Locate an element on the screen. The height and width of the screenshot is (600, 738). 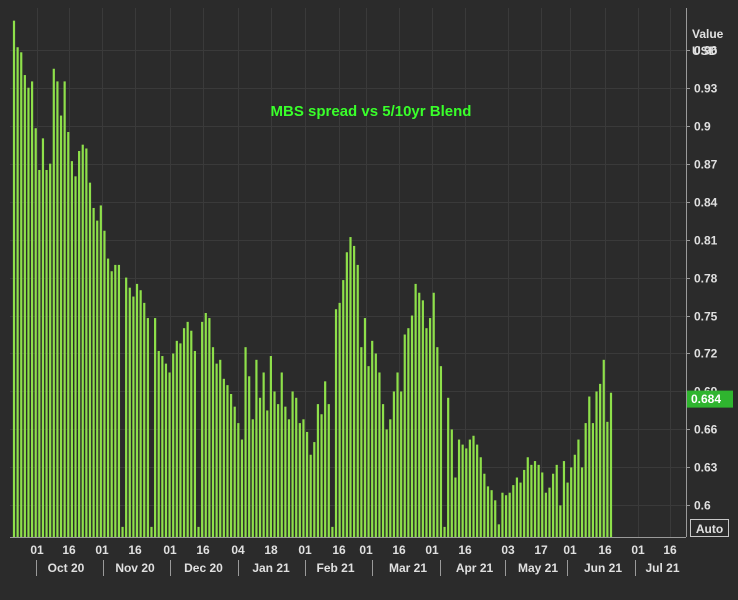
auto-scale-label: Auto is located at coordinates (709, 529).